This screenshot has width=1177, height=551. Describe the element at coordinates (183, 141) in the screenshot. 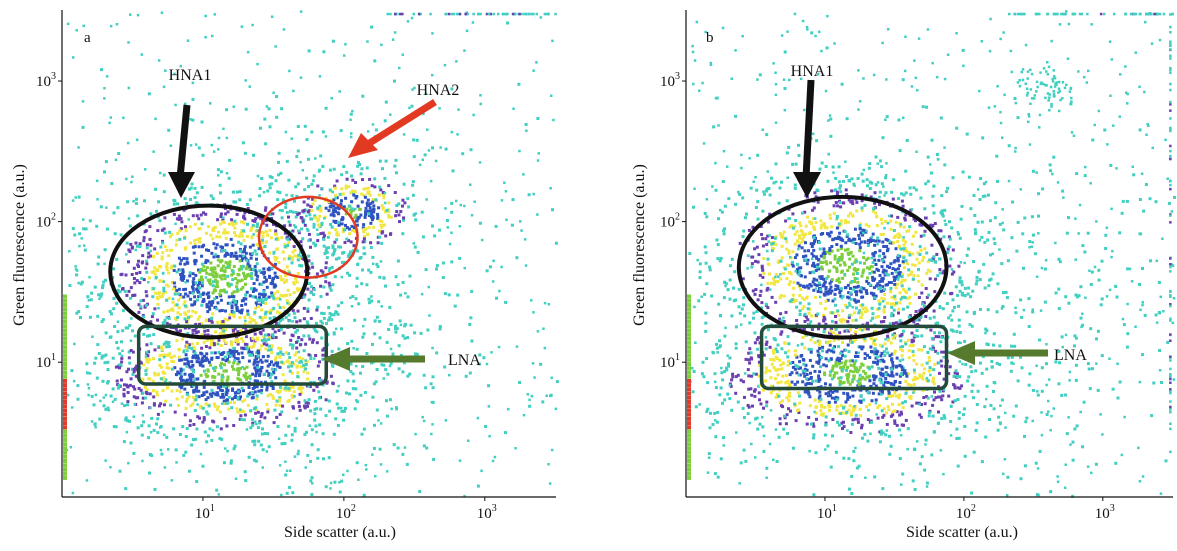

I see `arrow-hna1-shaft` at that location.